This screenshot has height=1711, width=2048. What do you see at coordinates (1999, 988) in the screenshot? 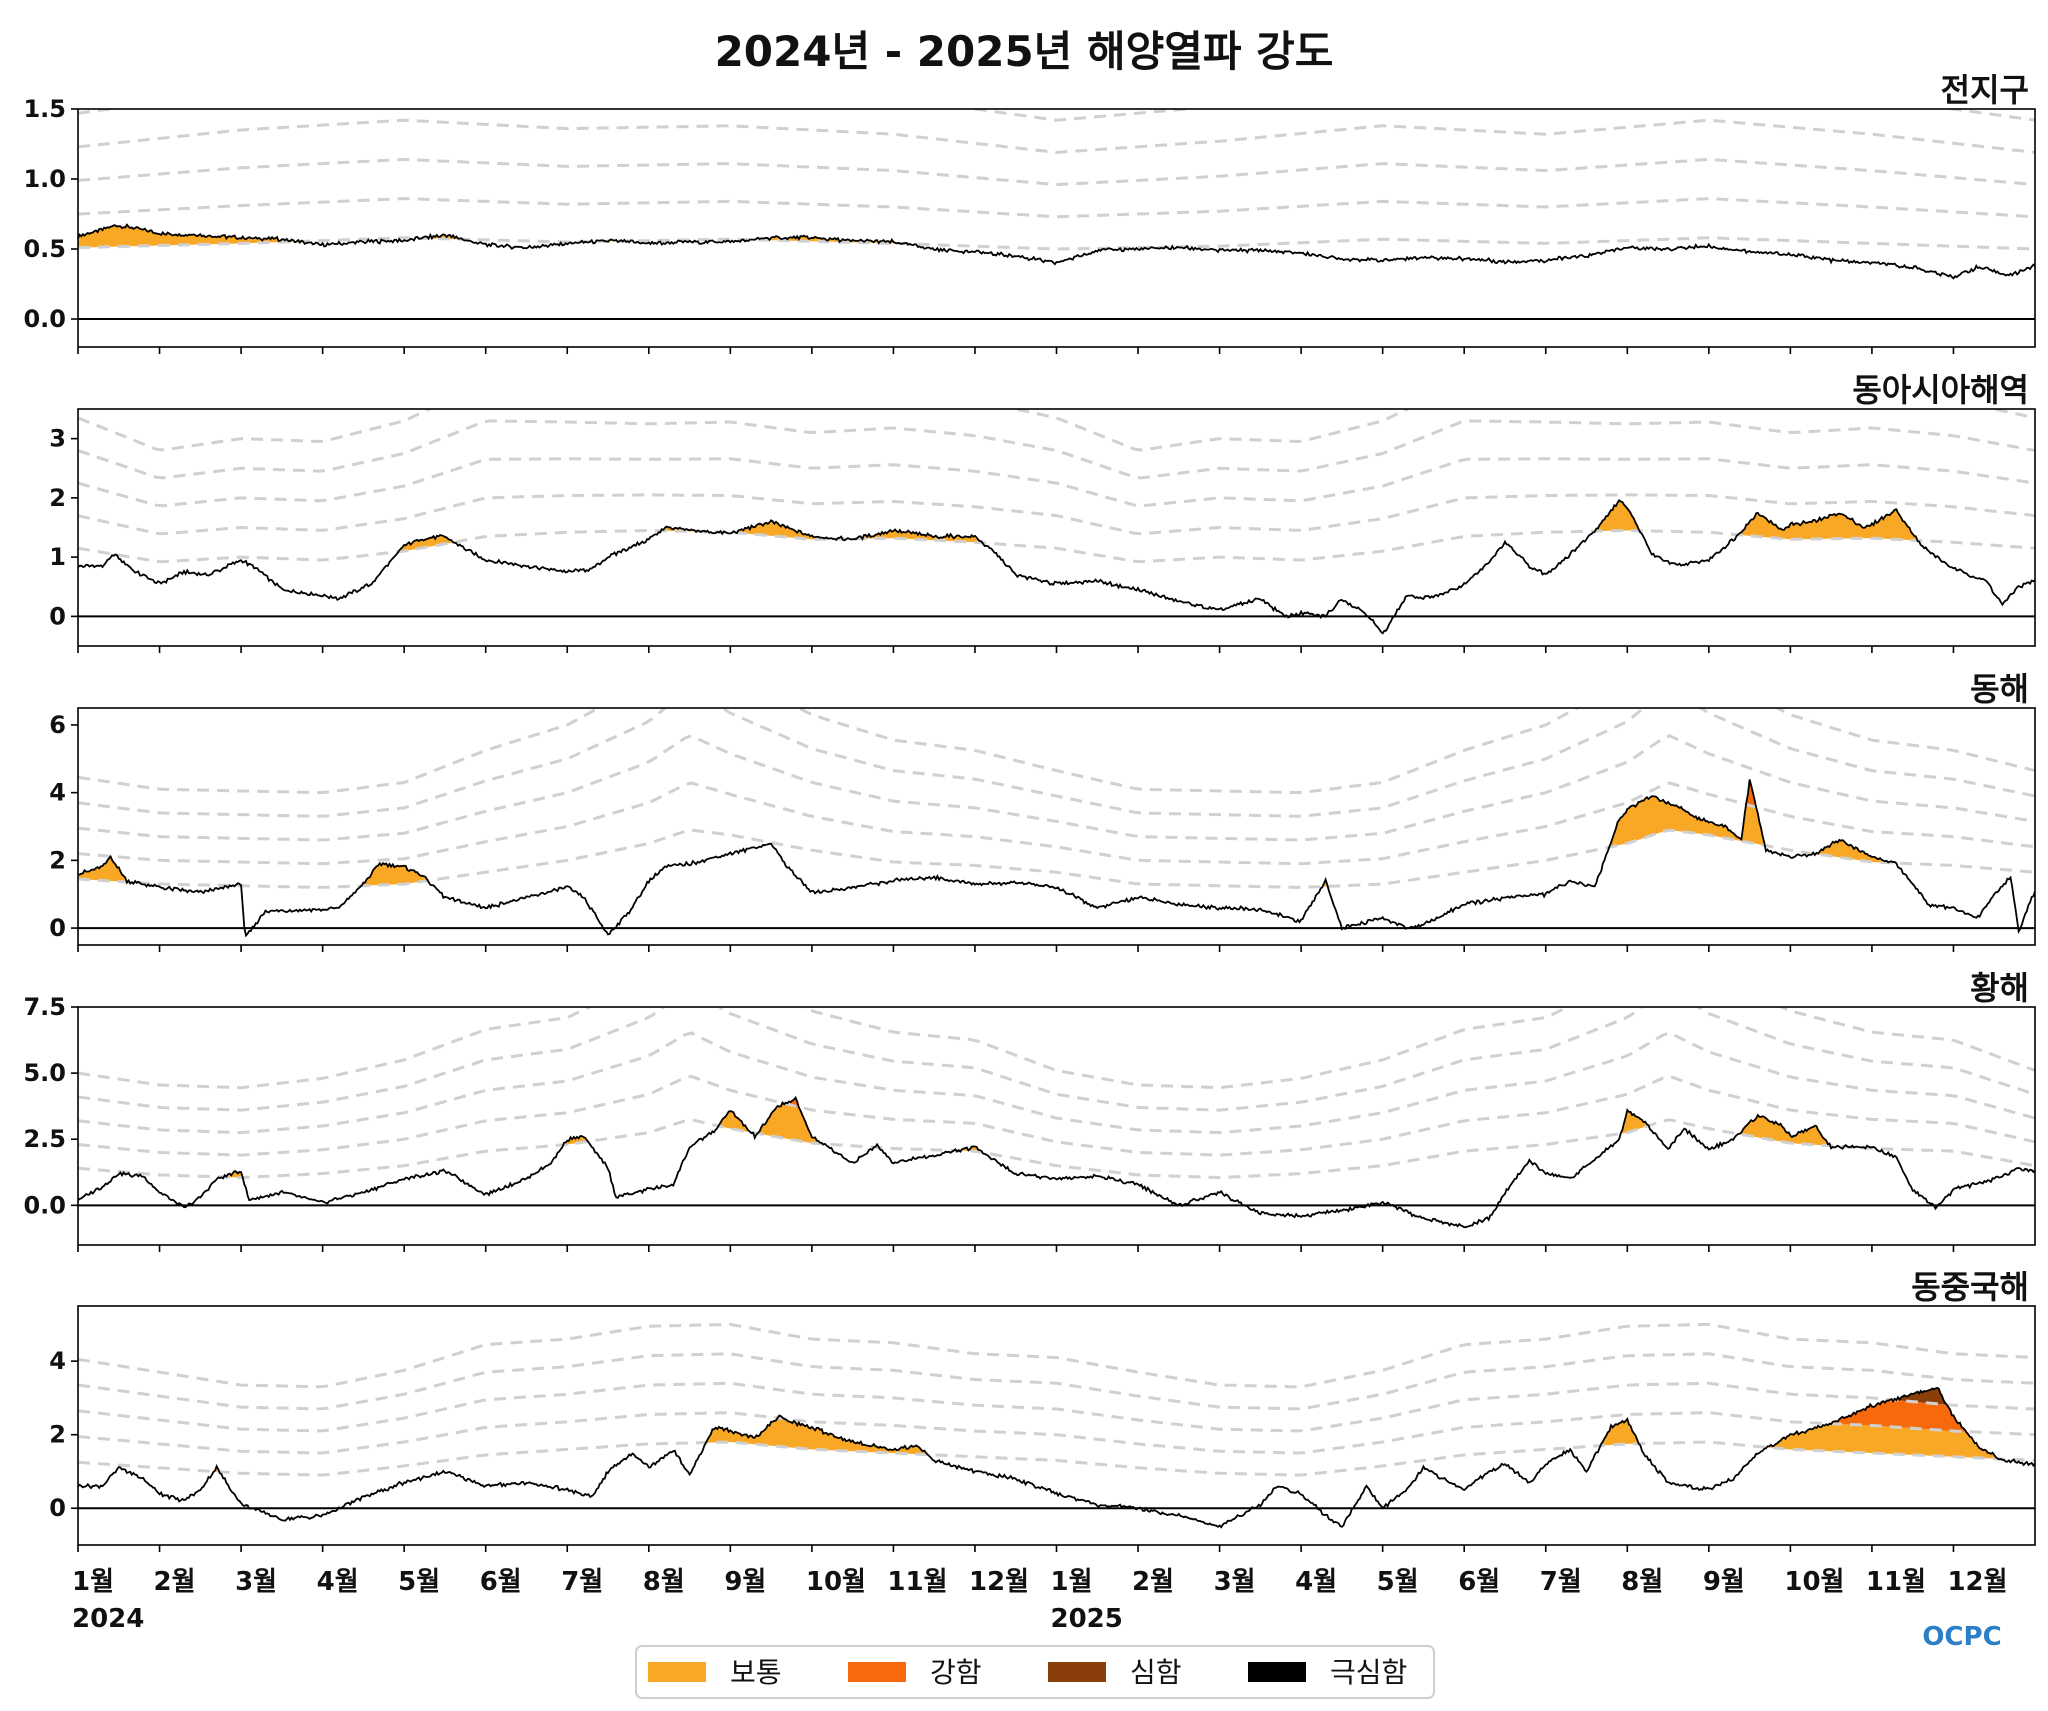
I see `panel-title: 황해` at bounding box center [1999, 988].